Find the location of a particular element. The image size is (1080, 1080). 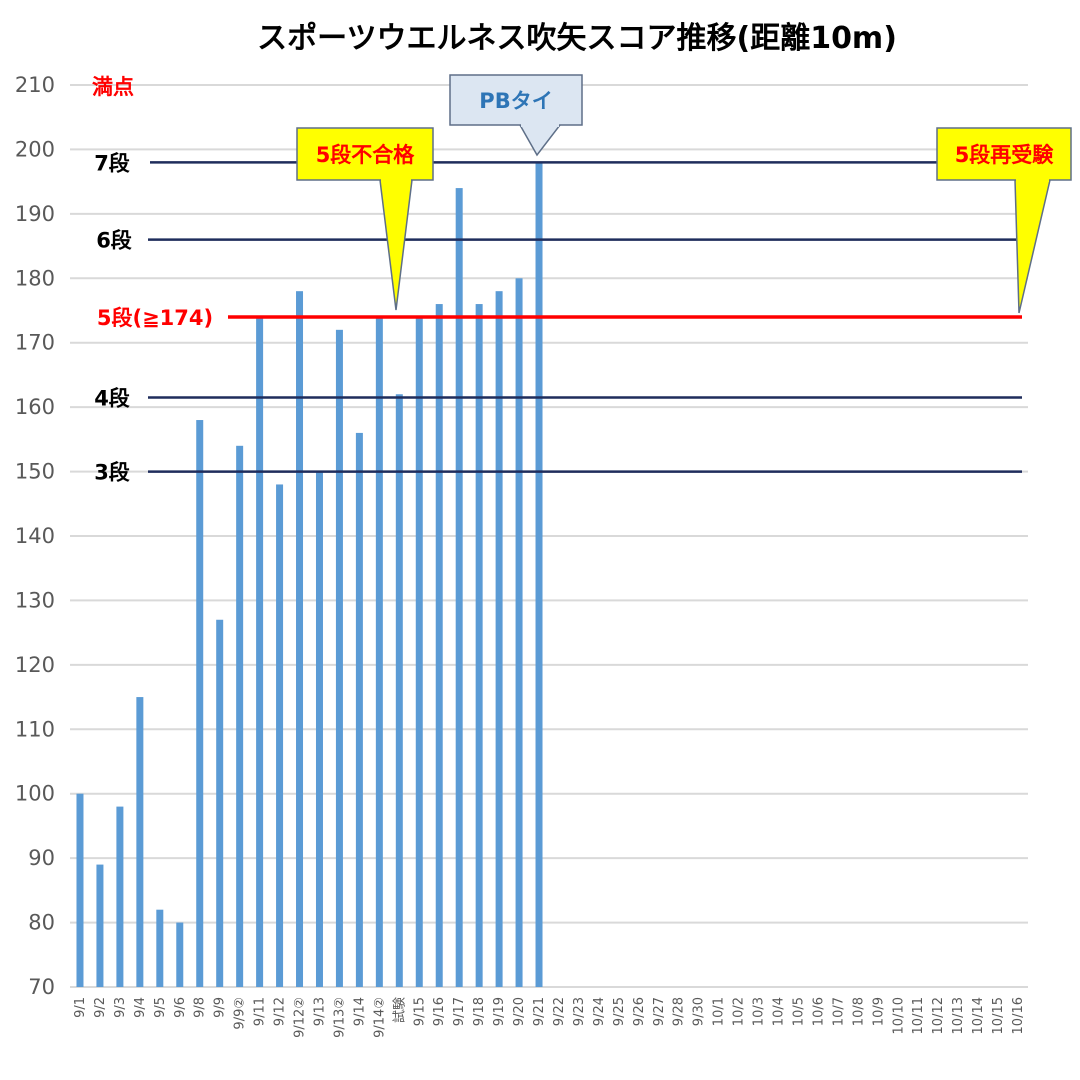

y-tick-label: 140 is located at coordinates (35, 536).